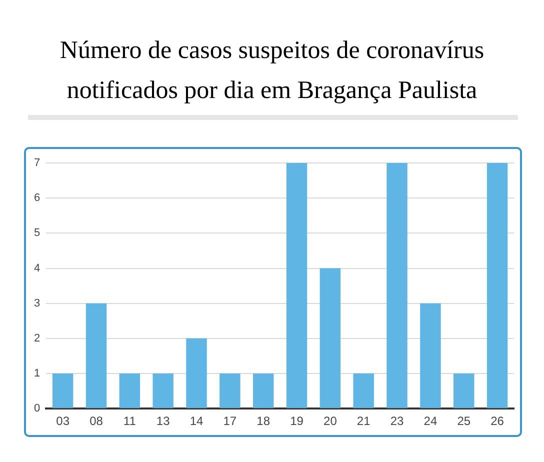  What do you see at coordinates (37, 198) in the screenshot?
I see `y-tick-label: 6` at bounding box center [37, 198].